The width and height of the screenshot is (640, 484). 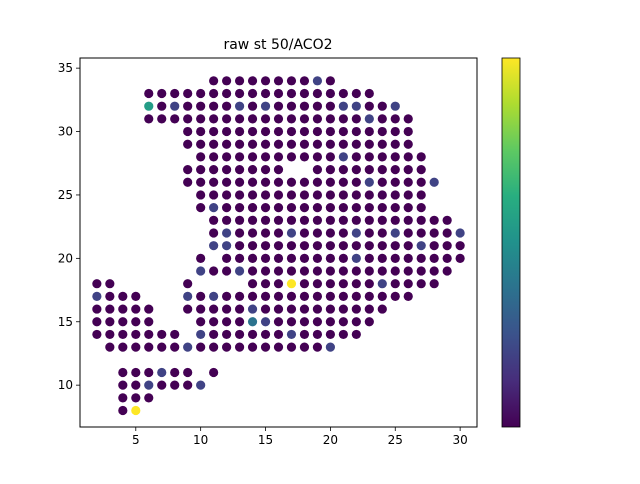 What do you see at coordinates (265, 440) in the screenshot?
I see `x-tick-label: 15` at bounding box center [265, 440].